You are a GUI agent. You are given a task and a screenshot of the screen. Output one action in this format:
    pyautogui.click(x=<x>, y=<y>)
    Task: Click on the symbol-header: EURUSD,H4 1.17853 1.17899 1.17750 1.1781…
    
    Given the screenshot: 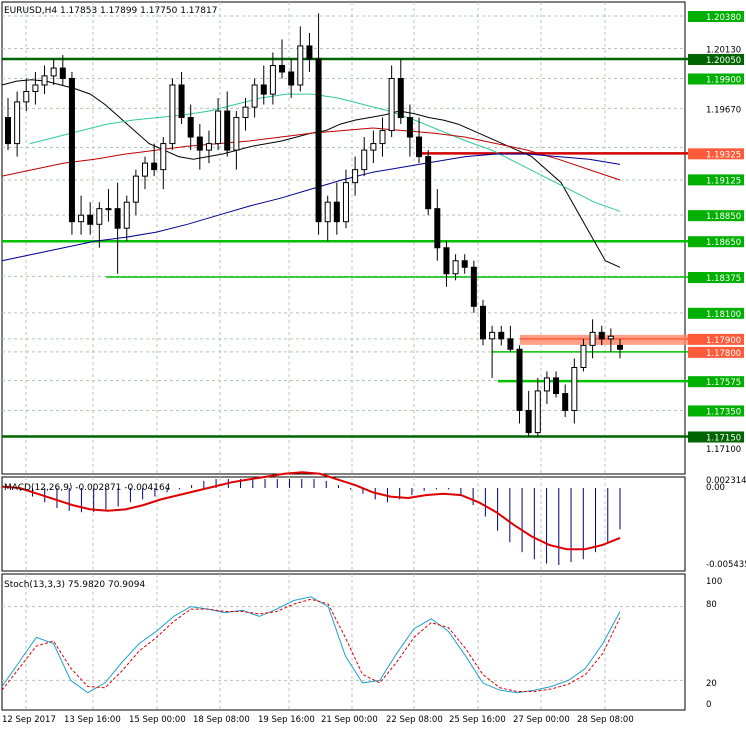 What is the action you would take?
    pyautogui.click(x=110, y=11)
    